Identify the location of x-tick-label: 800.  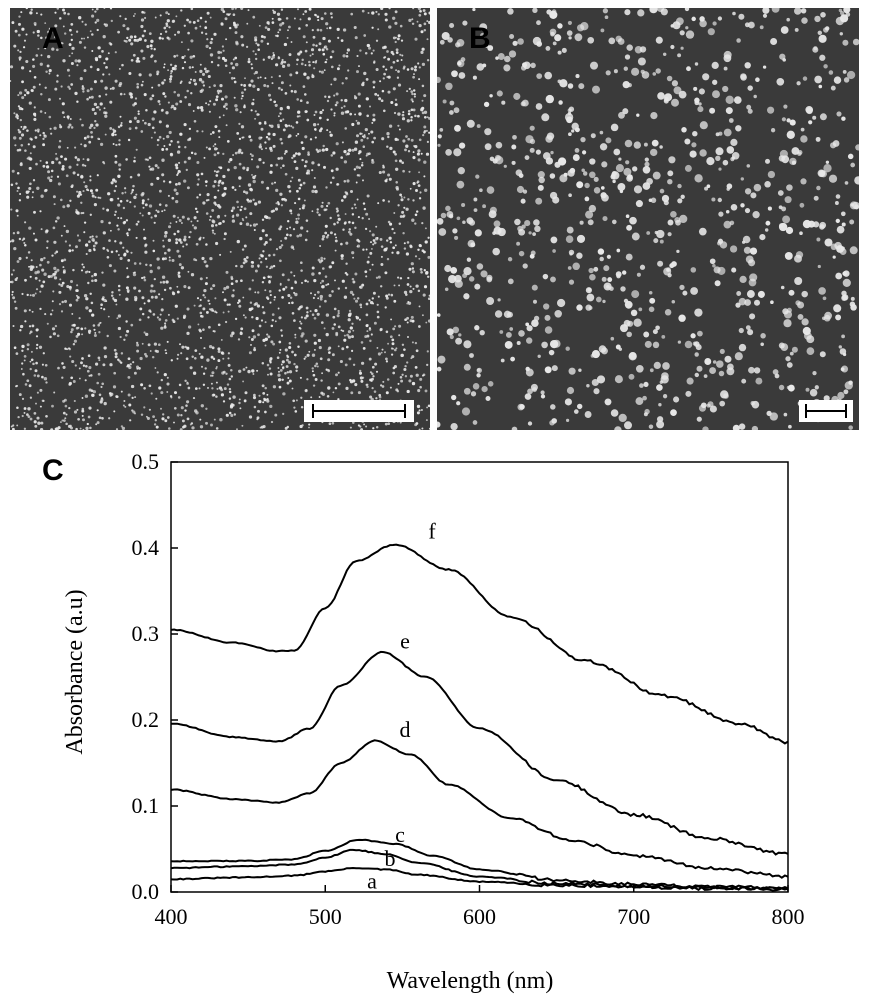
(788, 916).